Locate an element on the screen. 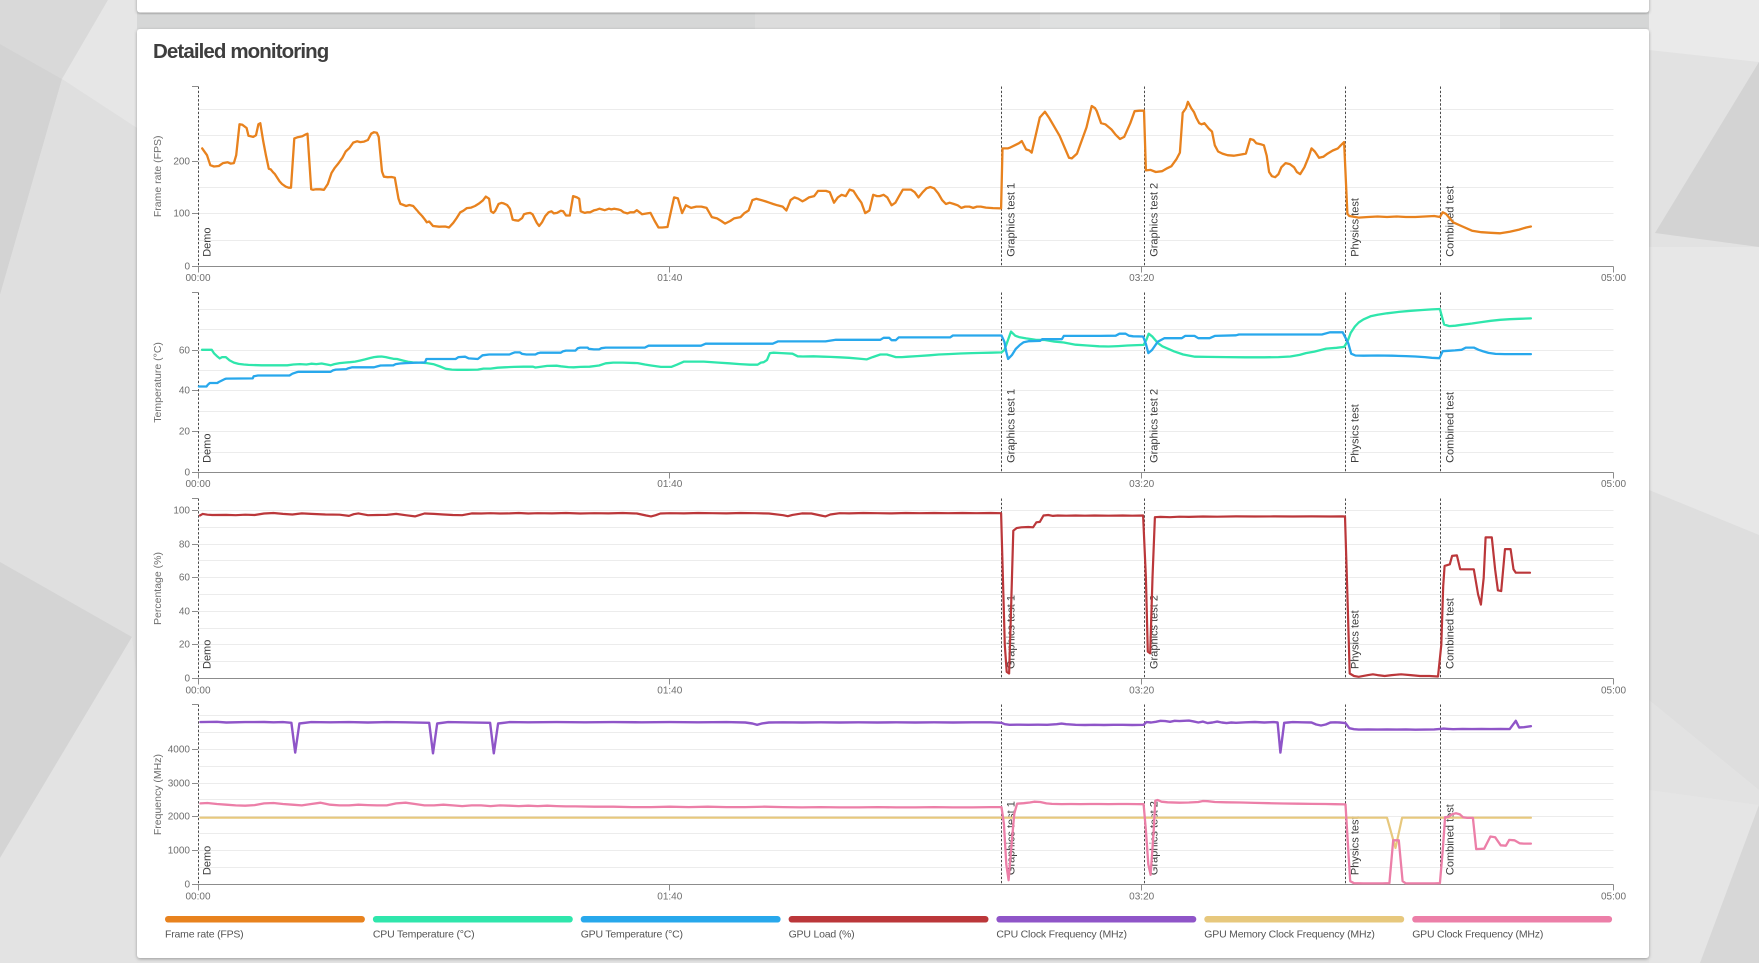 This screenshot has height=963, width=1759. svg-text: 4000 is located at coordinates (179, 750).